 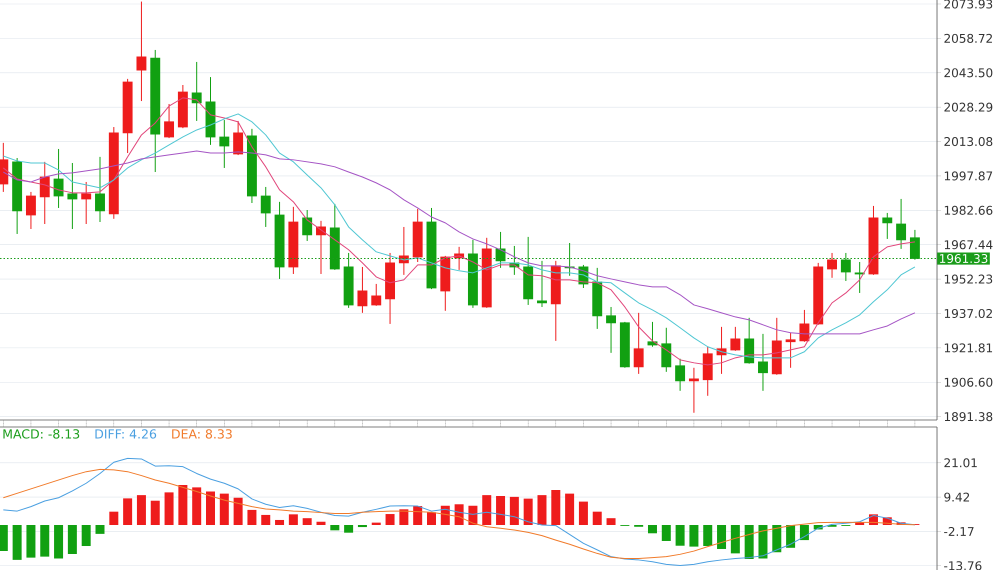 I want to click on y-tick-label: 9.42, so click(x=957, y=497).